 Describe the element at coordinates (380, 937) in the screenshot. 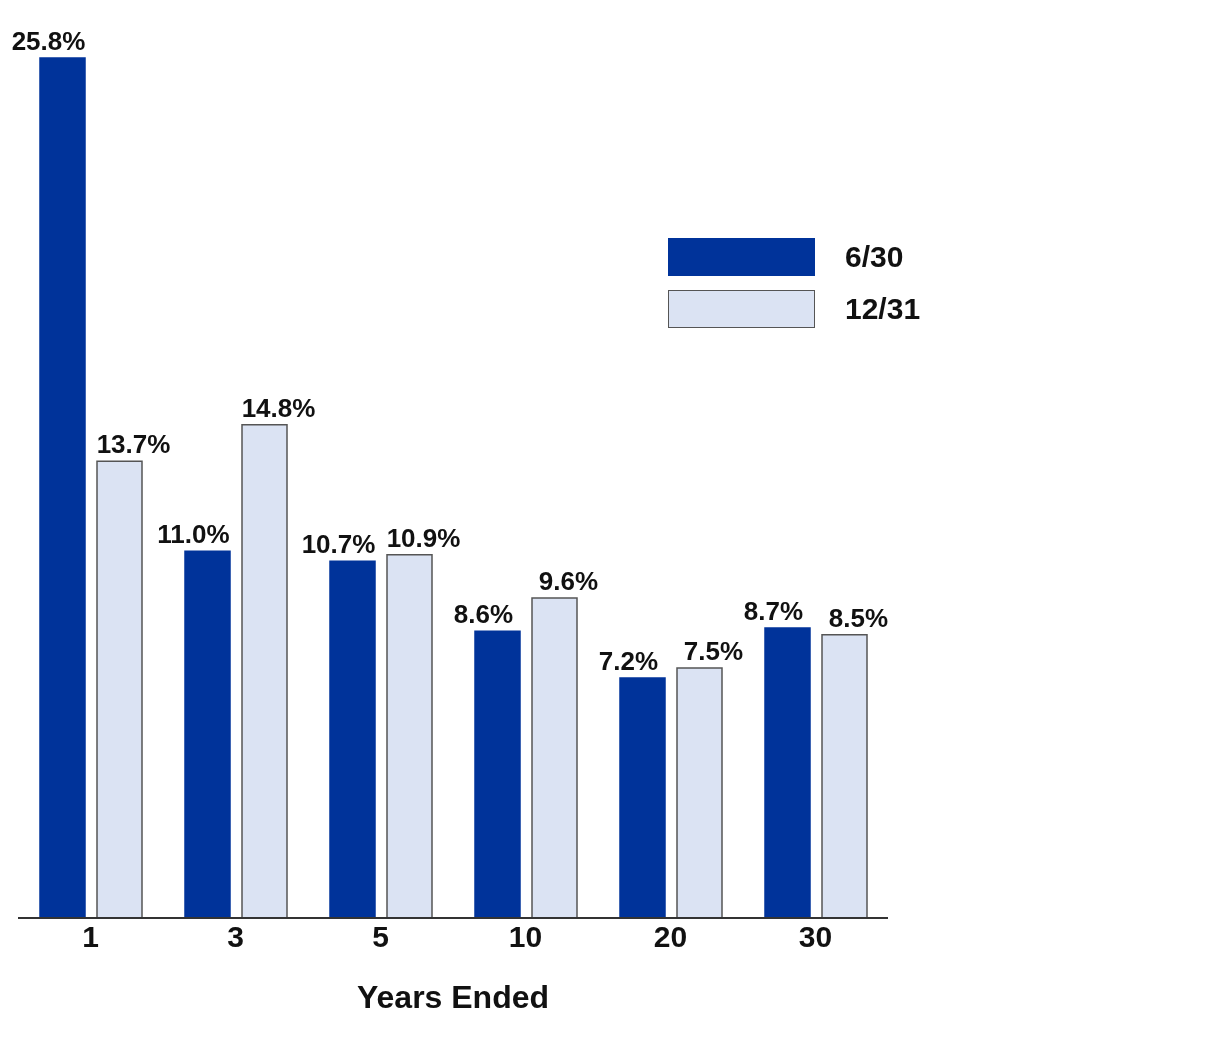

I see `x-tick-label: 5` at that location.